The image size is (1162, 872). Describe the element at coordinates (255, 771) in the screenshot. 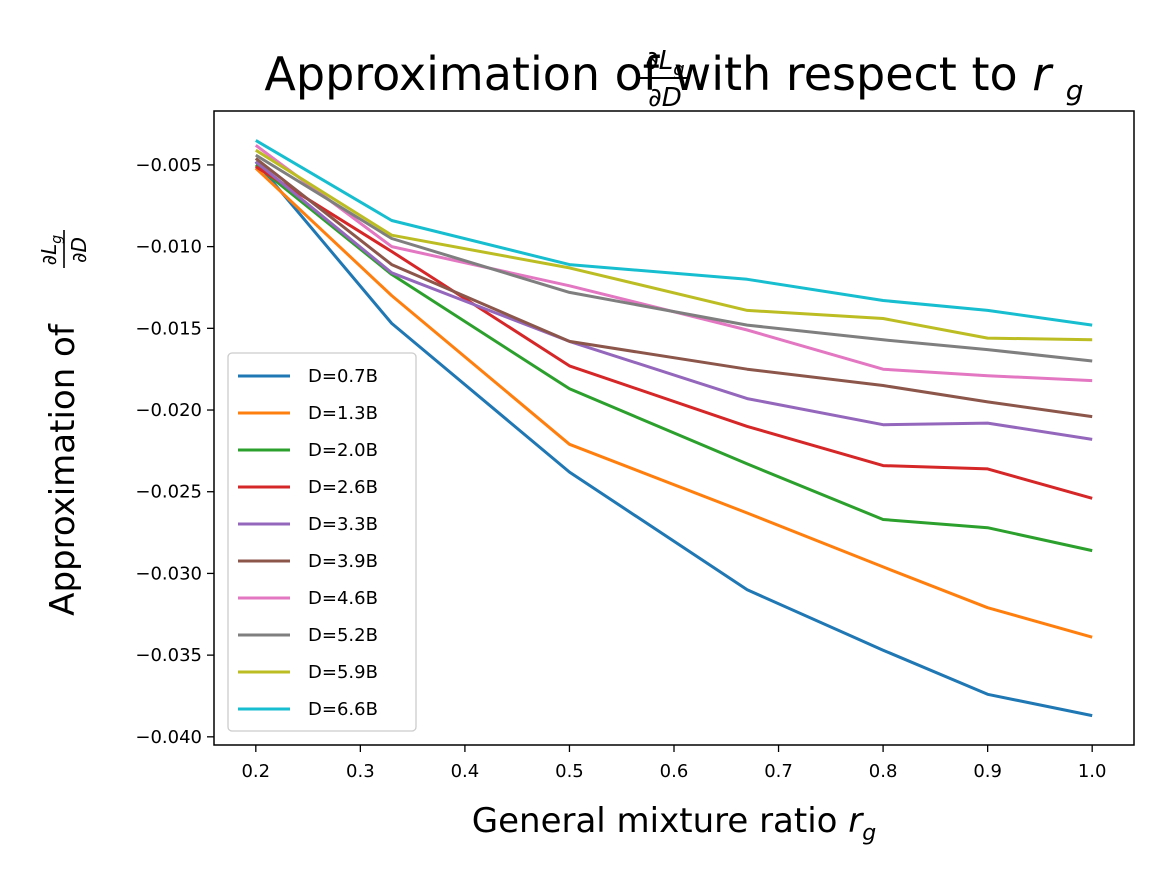

I see `x-tick-label: 0.2` at that location.